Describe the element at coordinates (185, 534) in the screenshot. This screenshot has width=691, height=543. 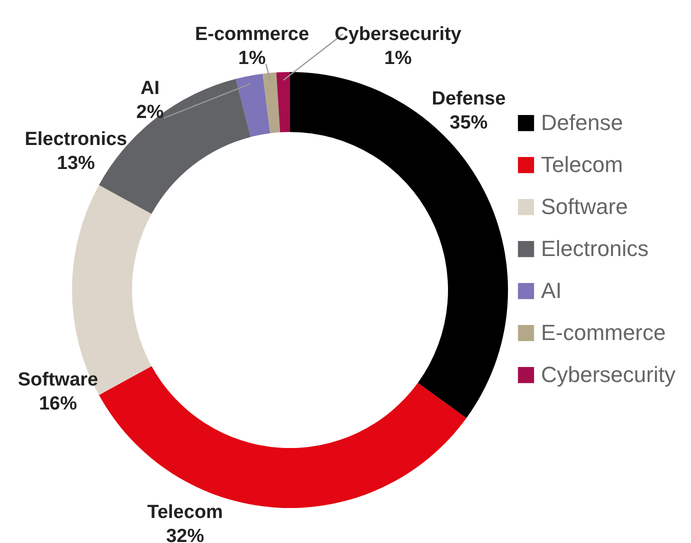
I see `data-label: 32%` at that location.